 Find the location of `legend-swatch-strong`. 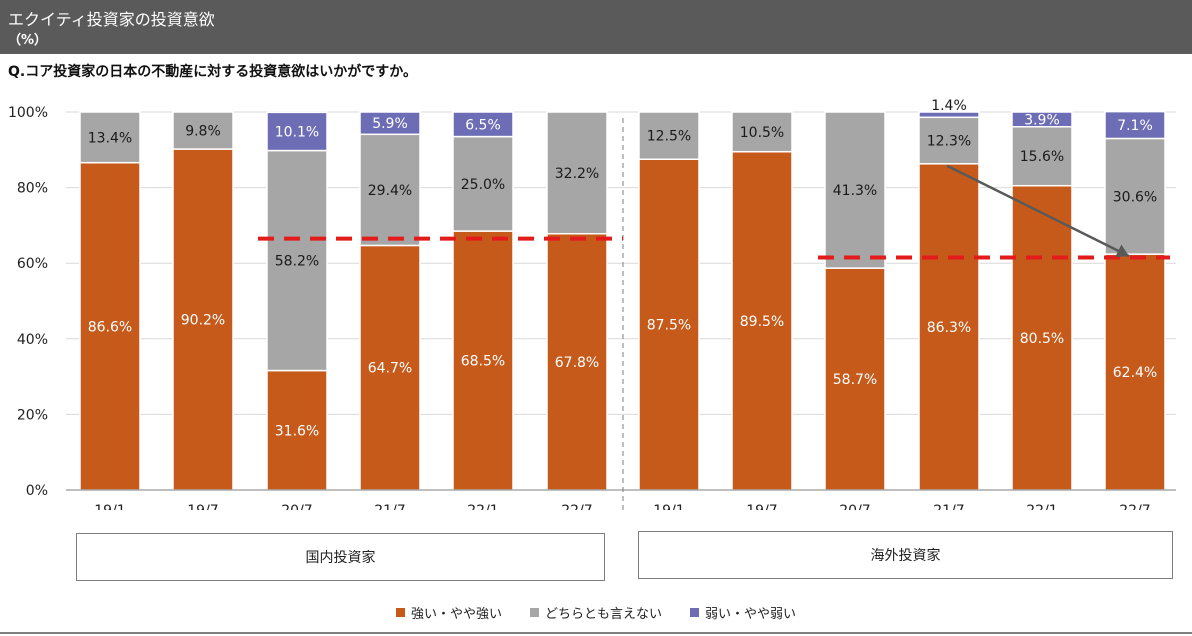

legend-swatch-strong is located at coordinates (400, 612).